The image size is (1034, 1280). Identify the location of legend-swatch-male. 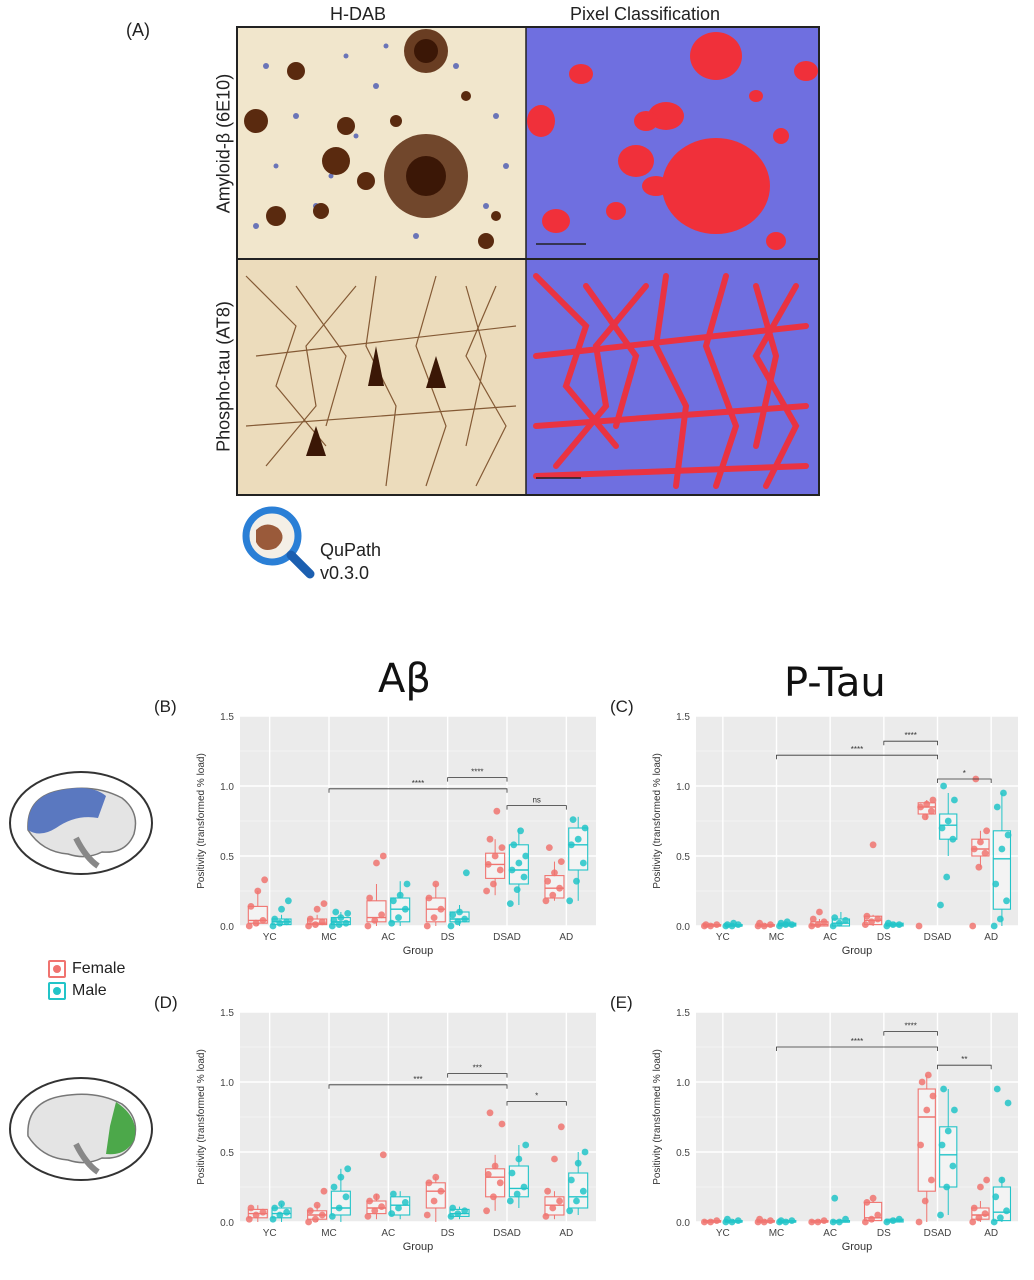
(57, 991).